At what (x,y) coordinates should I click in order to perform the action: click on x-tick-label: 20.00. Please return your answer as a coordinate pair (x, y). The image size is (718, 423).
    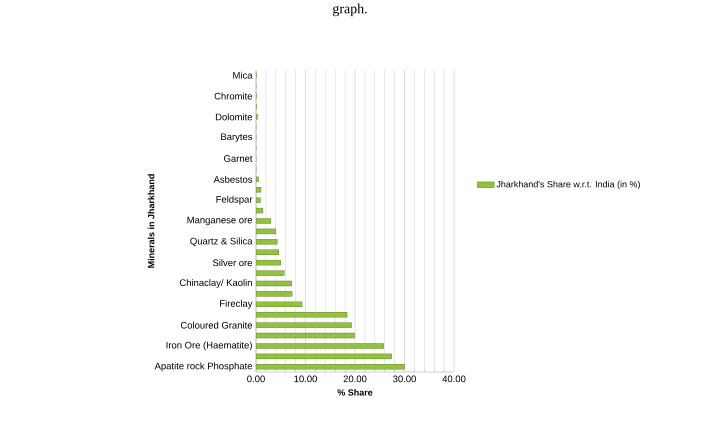
    Looking at the image, I should click on (355, 379).